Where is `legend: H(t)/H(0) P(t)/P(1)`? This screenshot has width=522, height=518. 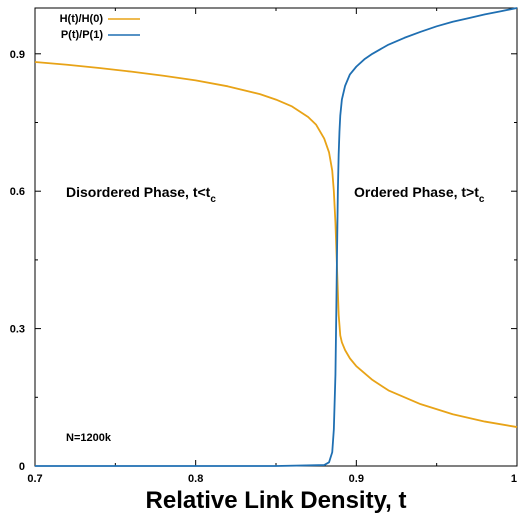 legend: H(t)/H(0) P(t)/P(1) is located at coordinates (100, 27).